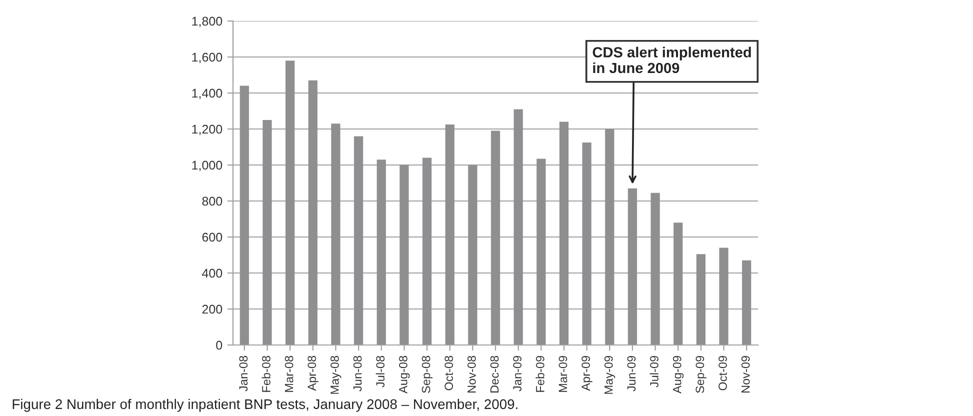 Image resolution: width=973 pixels, height=416 pixels. I want to click on y-tick-label: 0, so click(219, 345).